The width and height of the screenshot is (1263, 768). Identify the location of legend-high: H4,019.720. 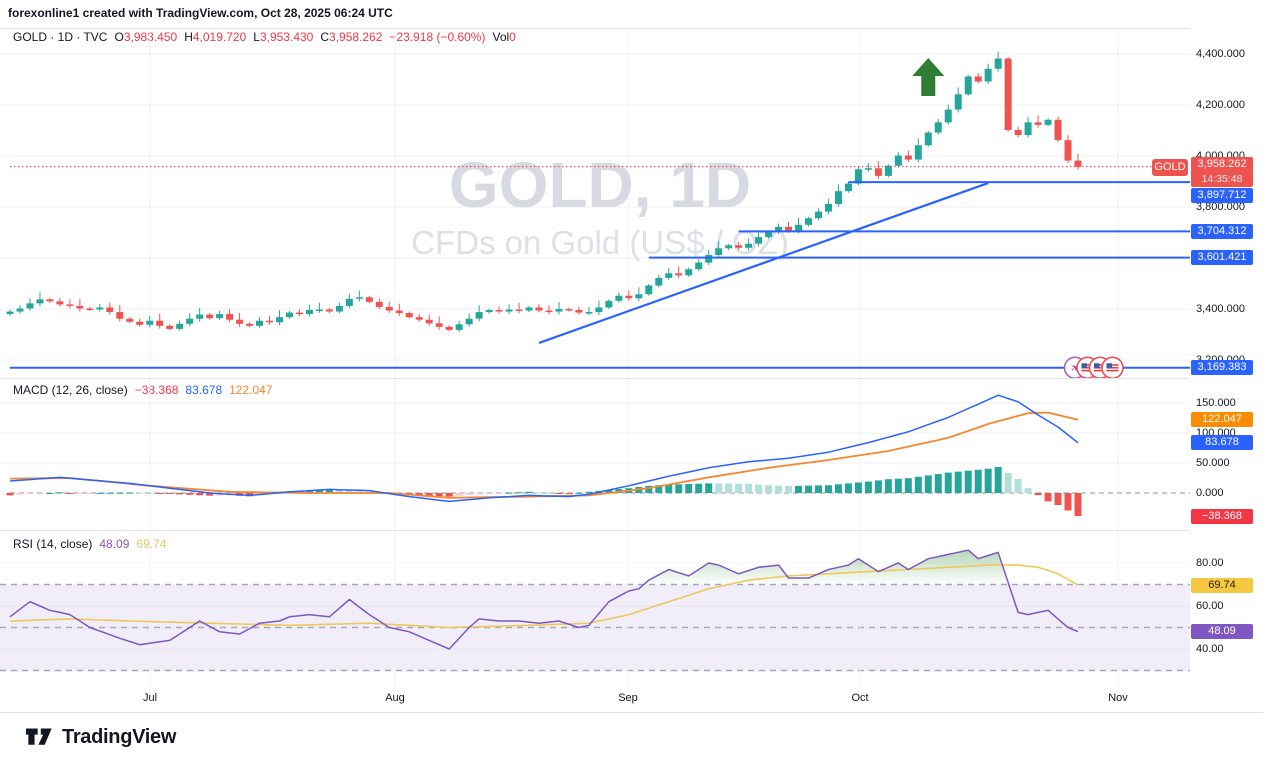
(215, 37).